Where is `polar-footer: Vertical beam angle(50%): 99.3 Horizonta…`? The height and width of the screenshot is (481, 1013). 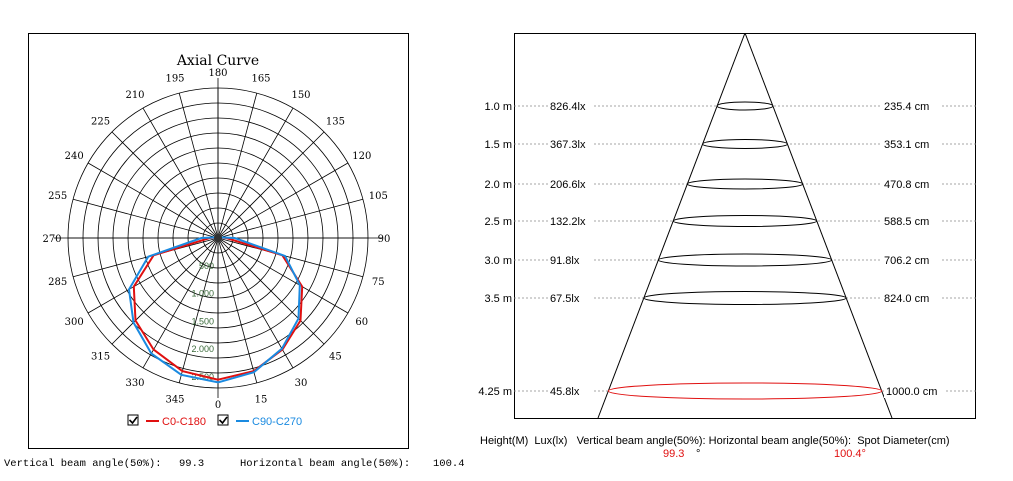 polar-footer: Vertical beam angle(50%): 99.3 Horizonta… is located at coordinates (239, 462).